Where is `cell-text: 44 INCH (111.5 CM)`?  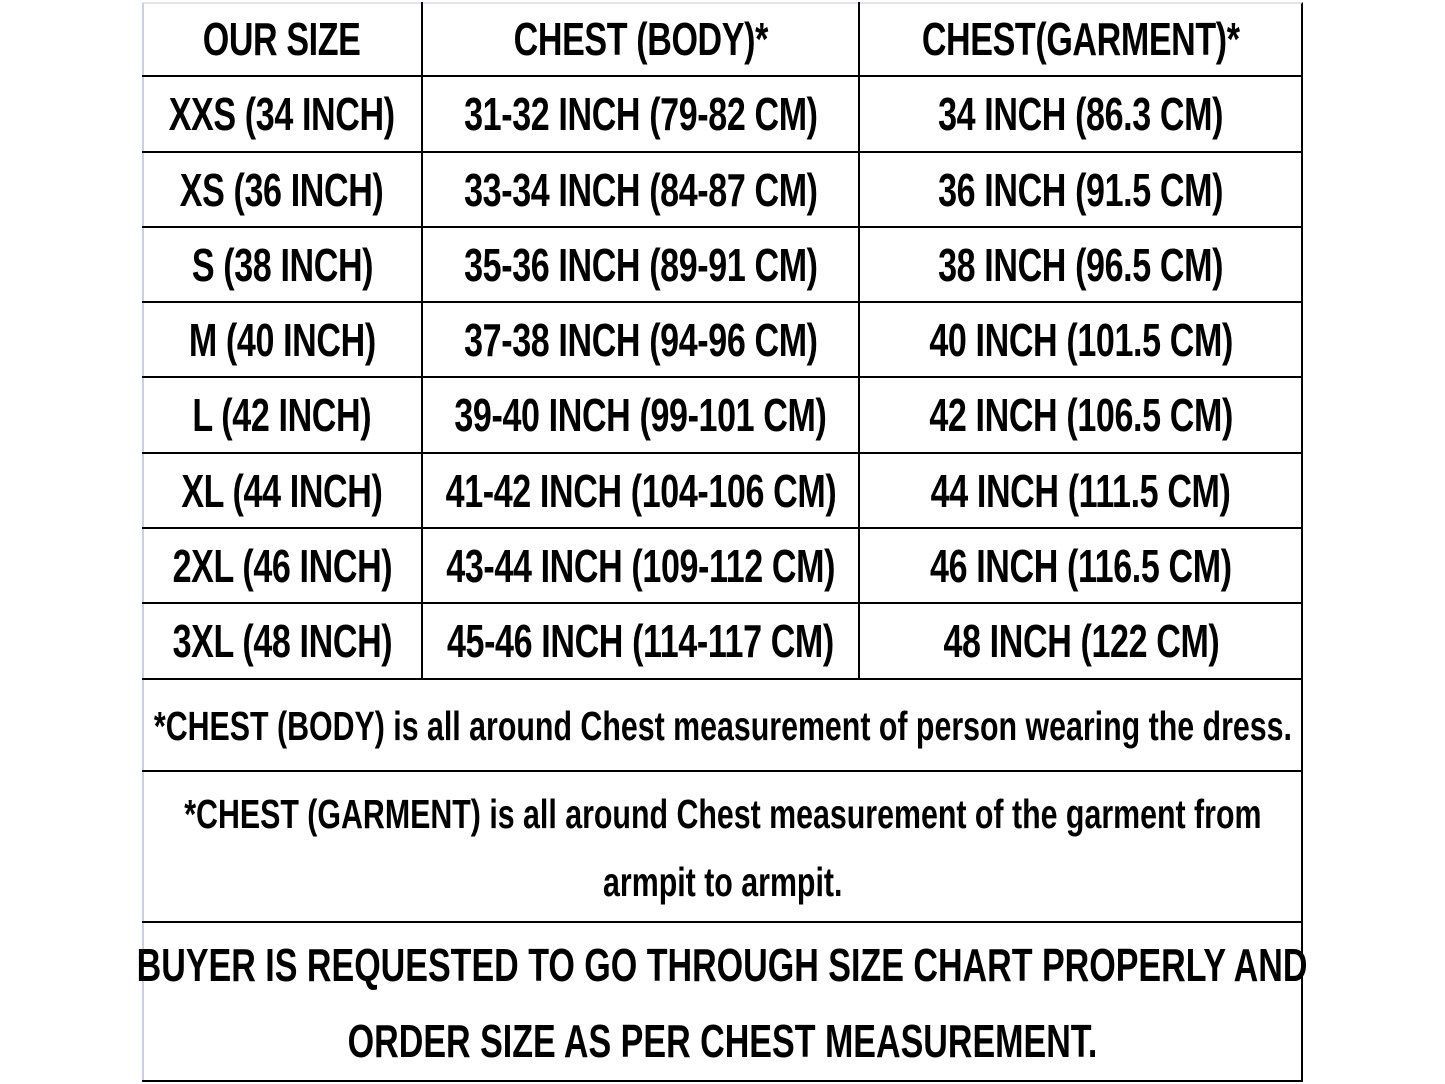
cell-text: 44 INCH (111.5 CM) is located at coordinates (1081, 490).